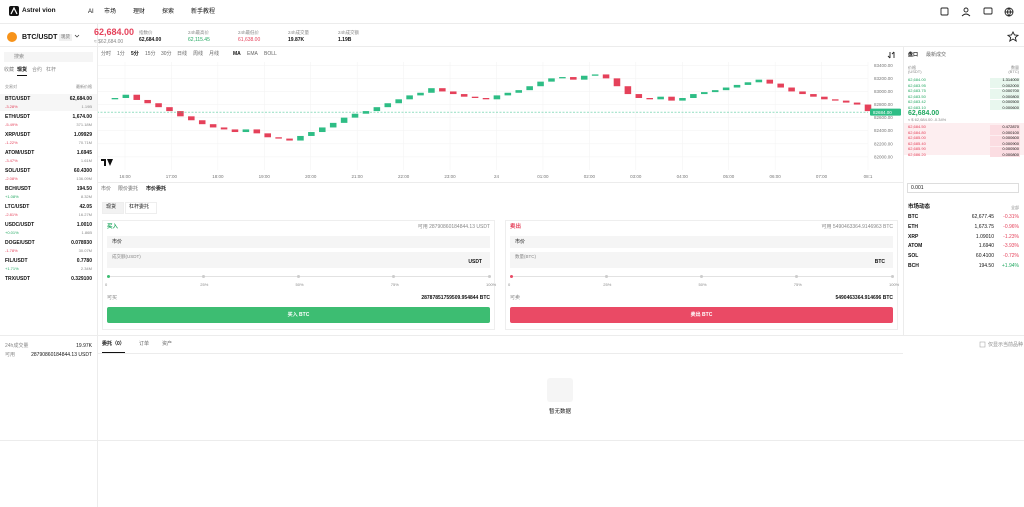  What do you see at coordinates (204, 284) in the screenshot?
I see `slider-label: 25%` at bounding box center [204, 284].